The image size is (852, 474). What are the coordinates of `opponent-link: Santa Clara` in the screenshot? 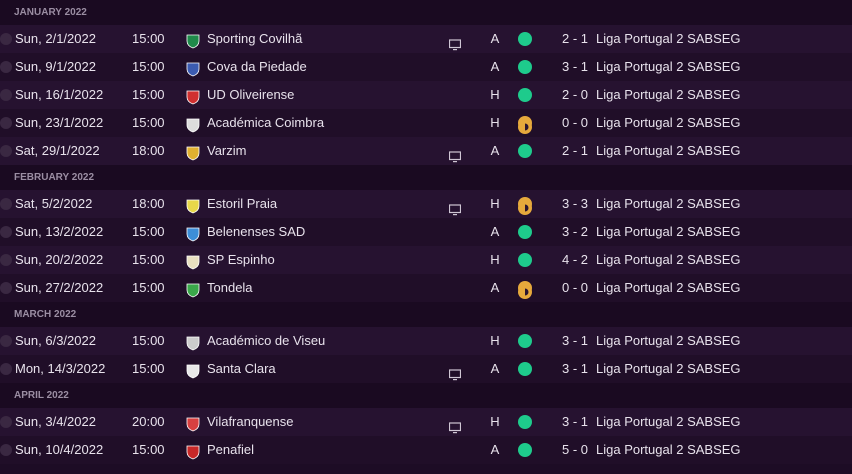 It's located at (241, 368).